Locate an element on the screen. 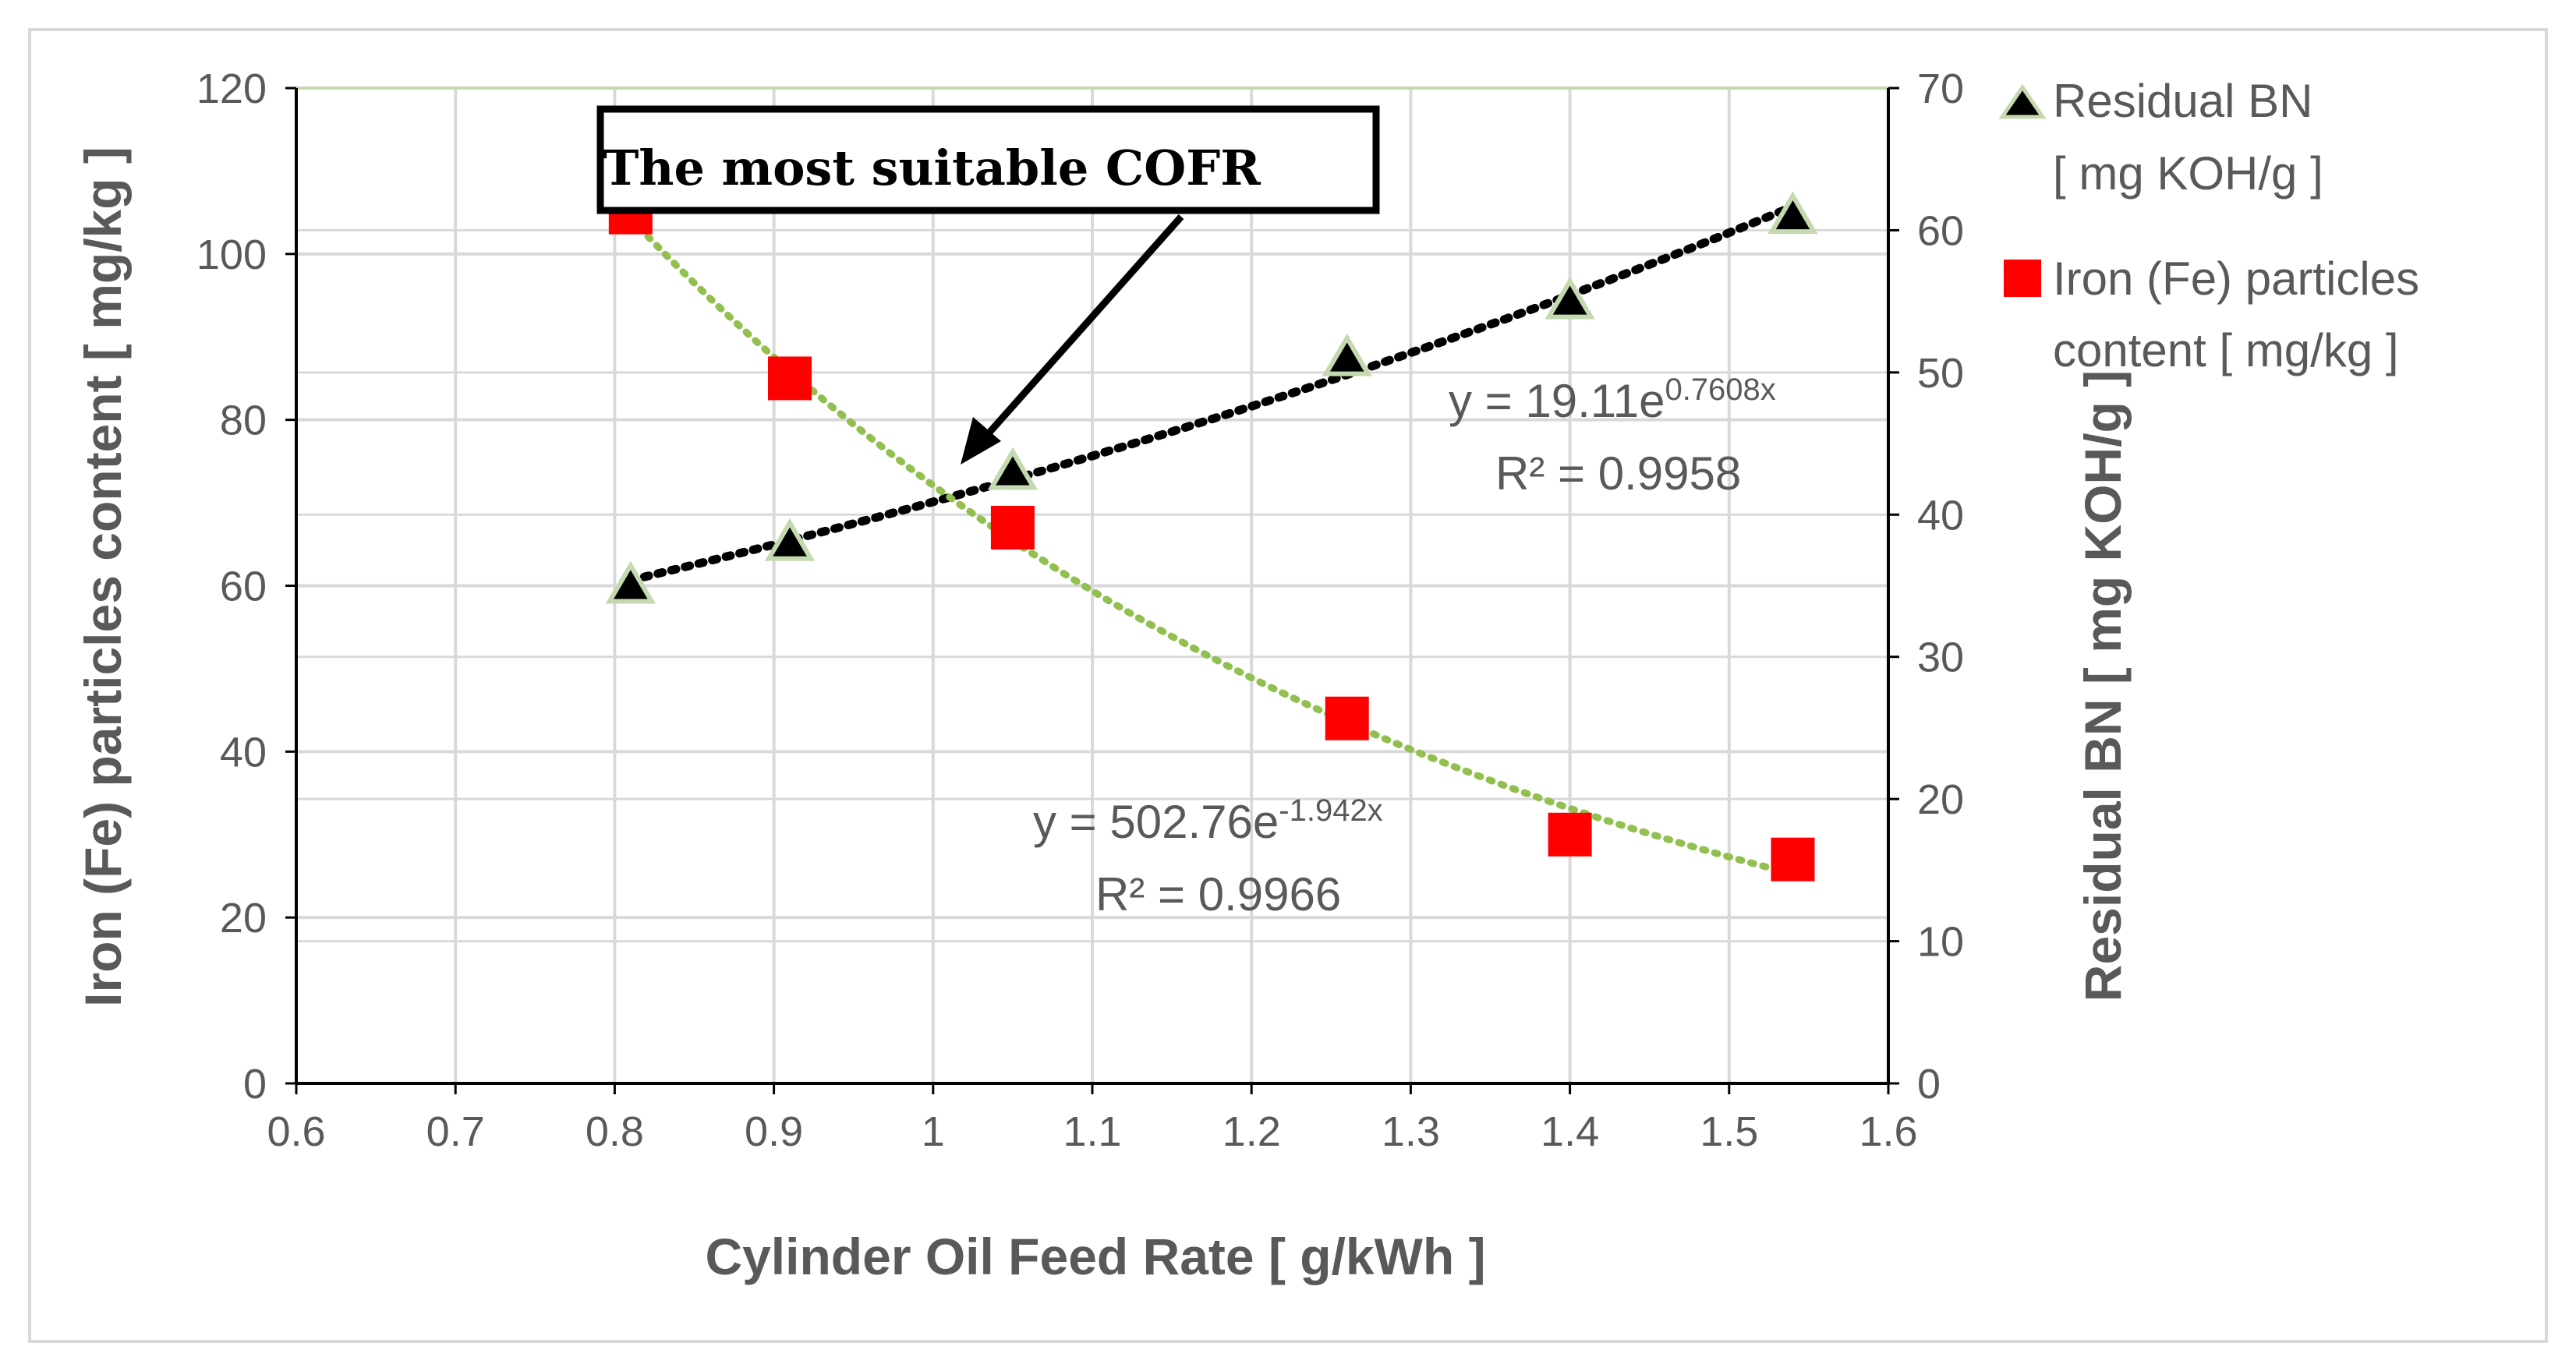  bn-trend-equation: y = 19.11e0.7608x is located at coordinates (1612, 400).